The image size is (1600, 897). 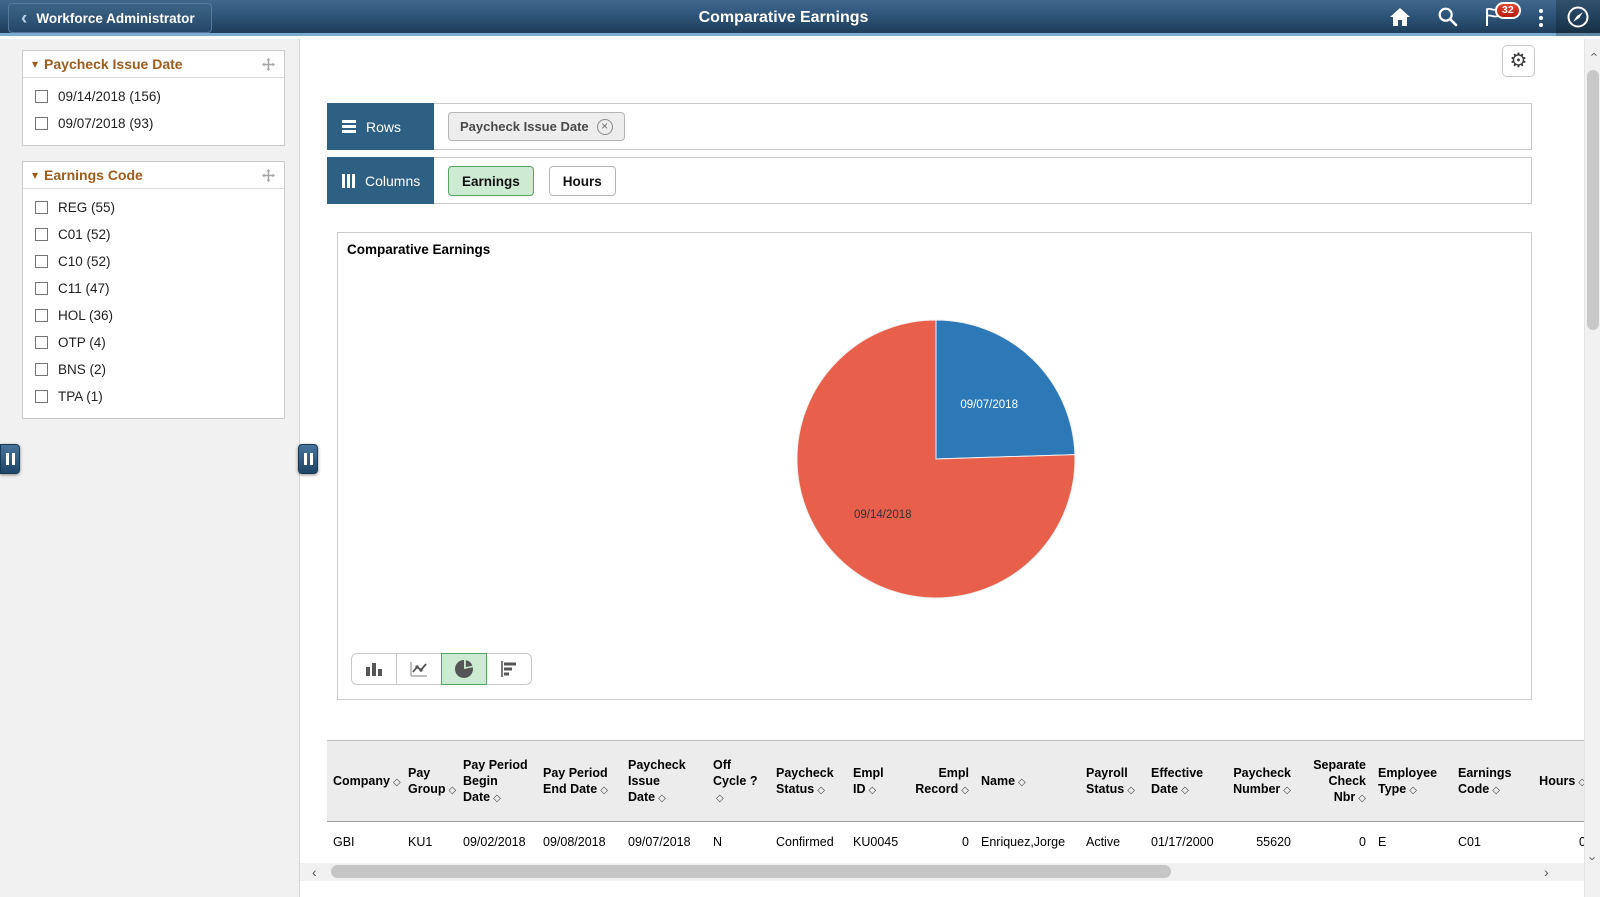 What do you see at coordinates (1546, 872) in the screenshot?
I see `scroll-right-icon: ›` at bounding box center [1546, 872].